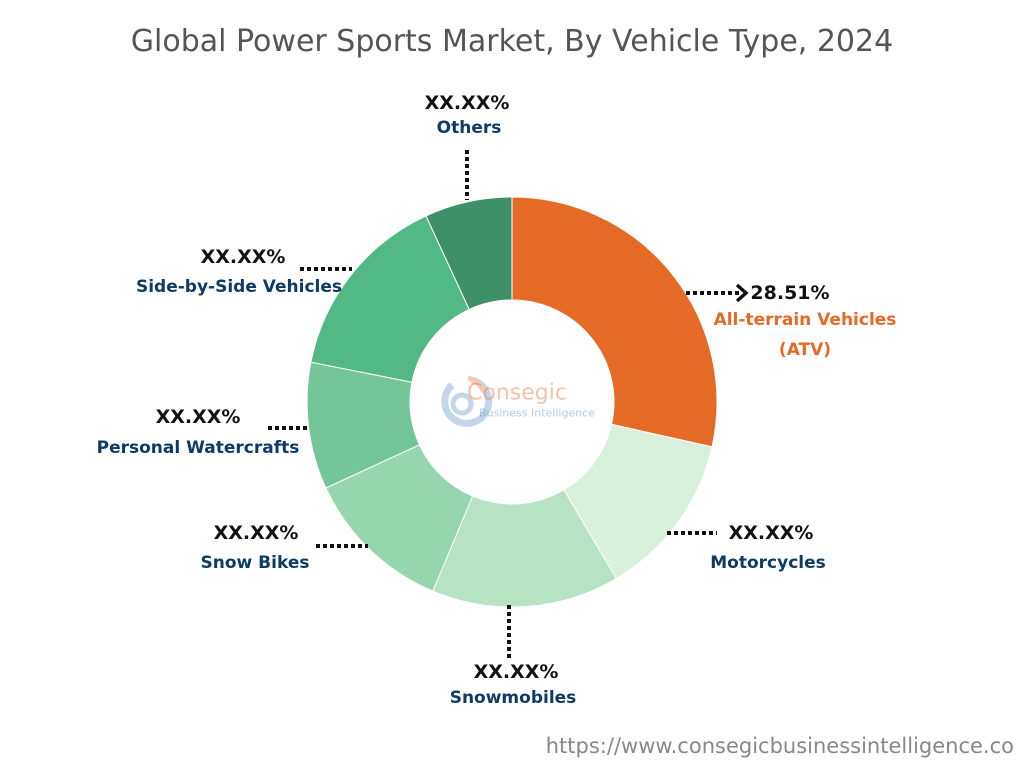 The height and width of the screenshot is (768, 1024). Describe the element at coordinates (516, 672) in the screenshot. I see `value-label-snowmobiles: XX.XX%` at that location.